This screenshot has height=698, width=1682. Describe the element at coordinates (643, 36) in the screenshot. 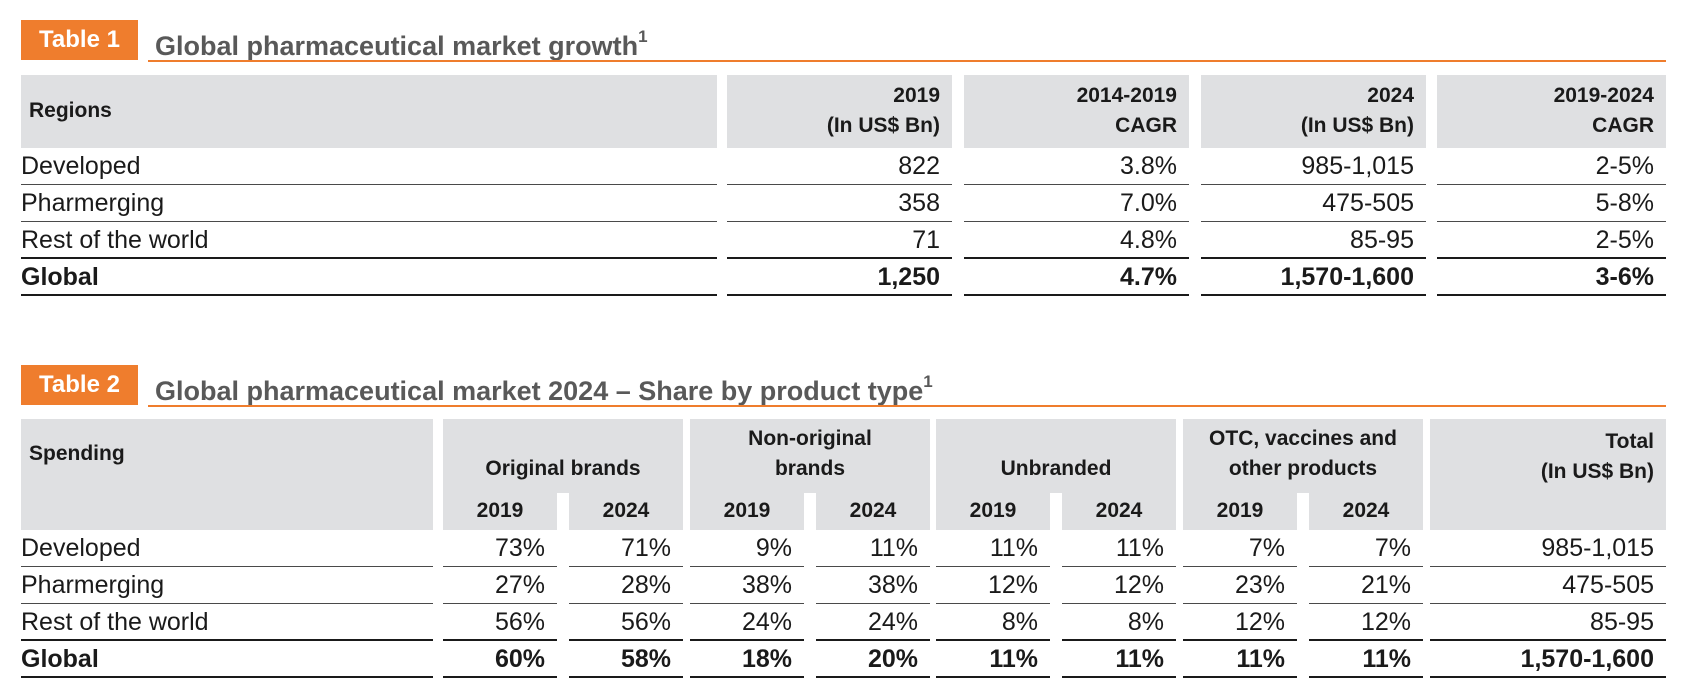

I see `table1-footnote: 1` at that location.